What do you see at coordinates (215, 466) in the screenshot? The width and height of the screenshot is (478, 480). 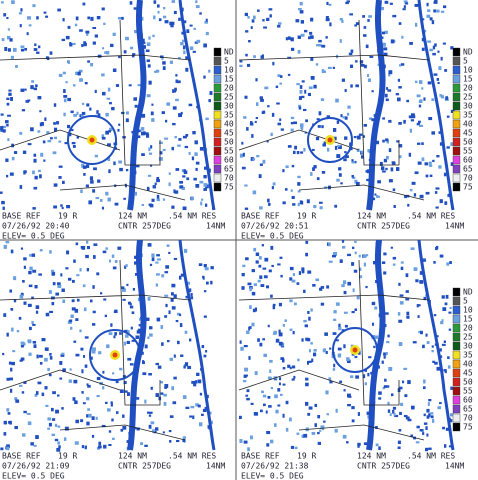 I see `distance: 14NM` at bounding box center [215, 466].